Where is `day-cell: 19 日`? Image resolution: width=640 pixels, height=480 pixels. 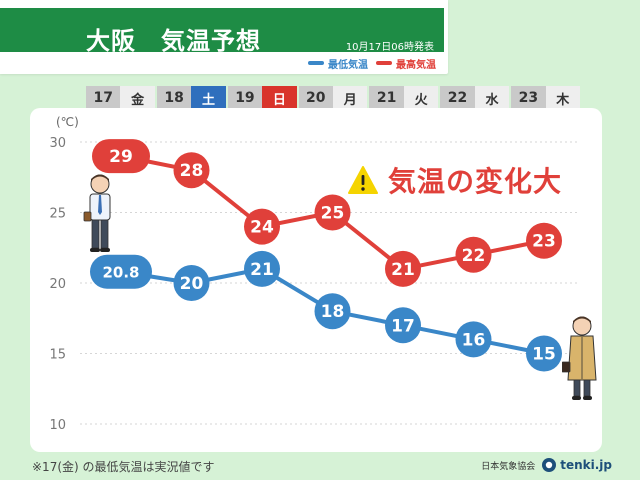
day-cell: 19 日 is located at coordinates (262, 98).